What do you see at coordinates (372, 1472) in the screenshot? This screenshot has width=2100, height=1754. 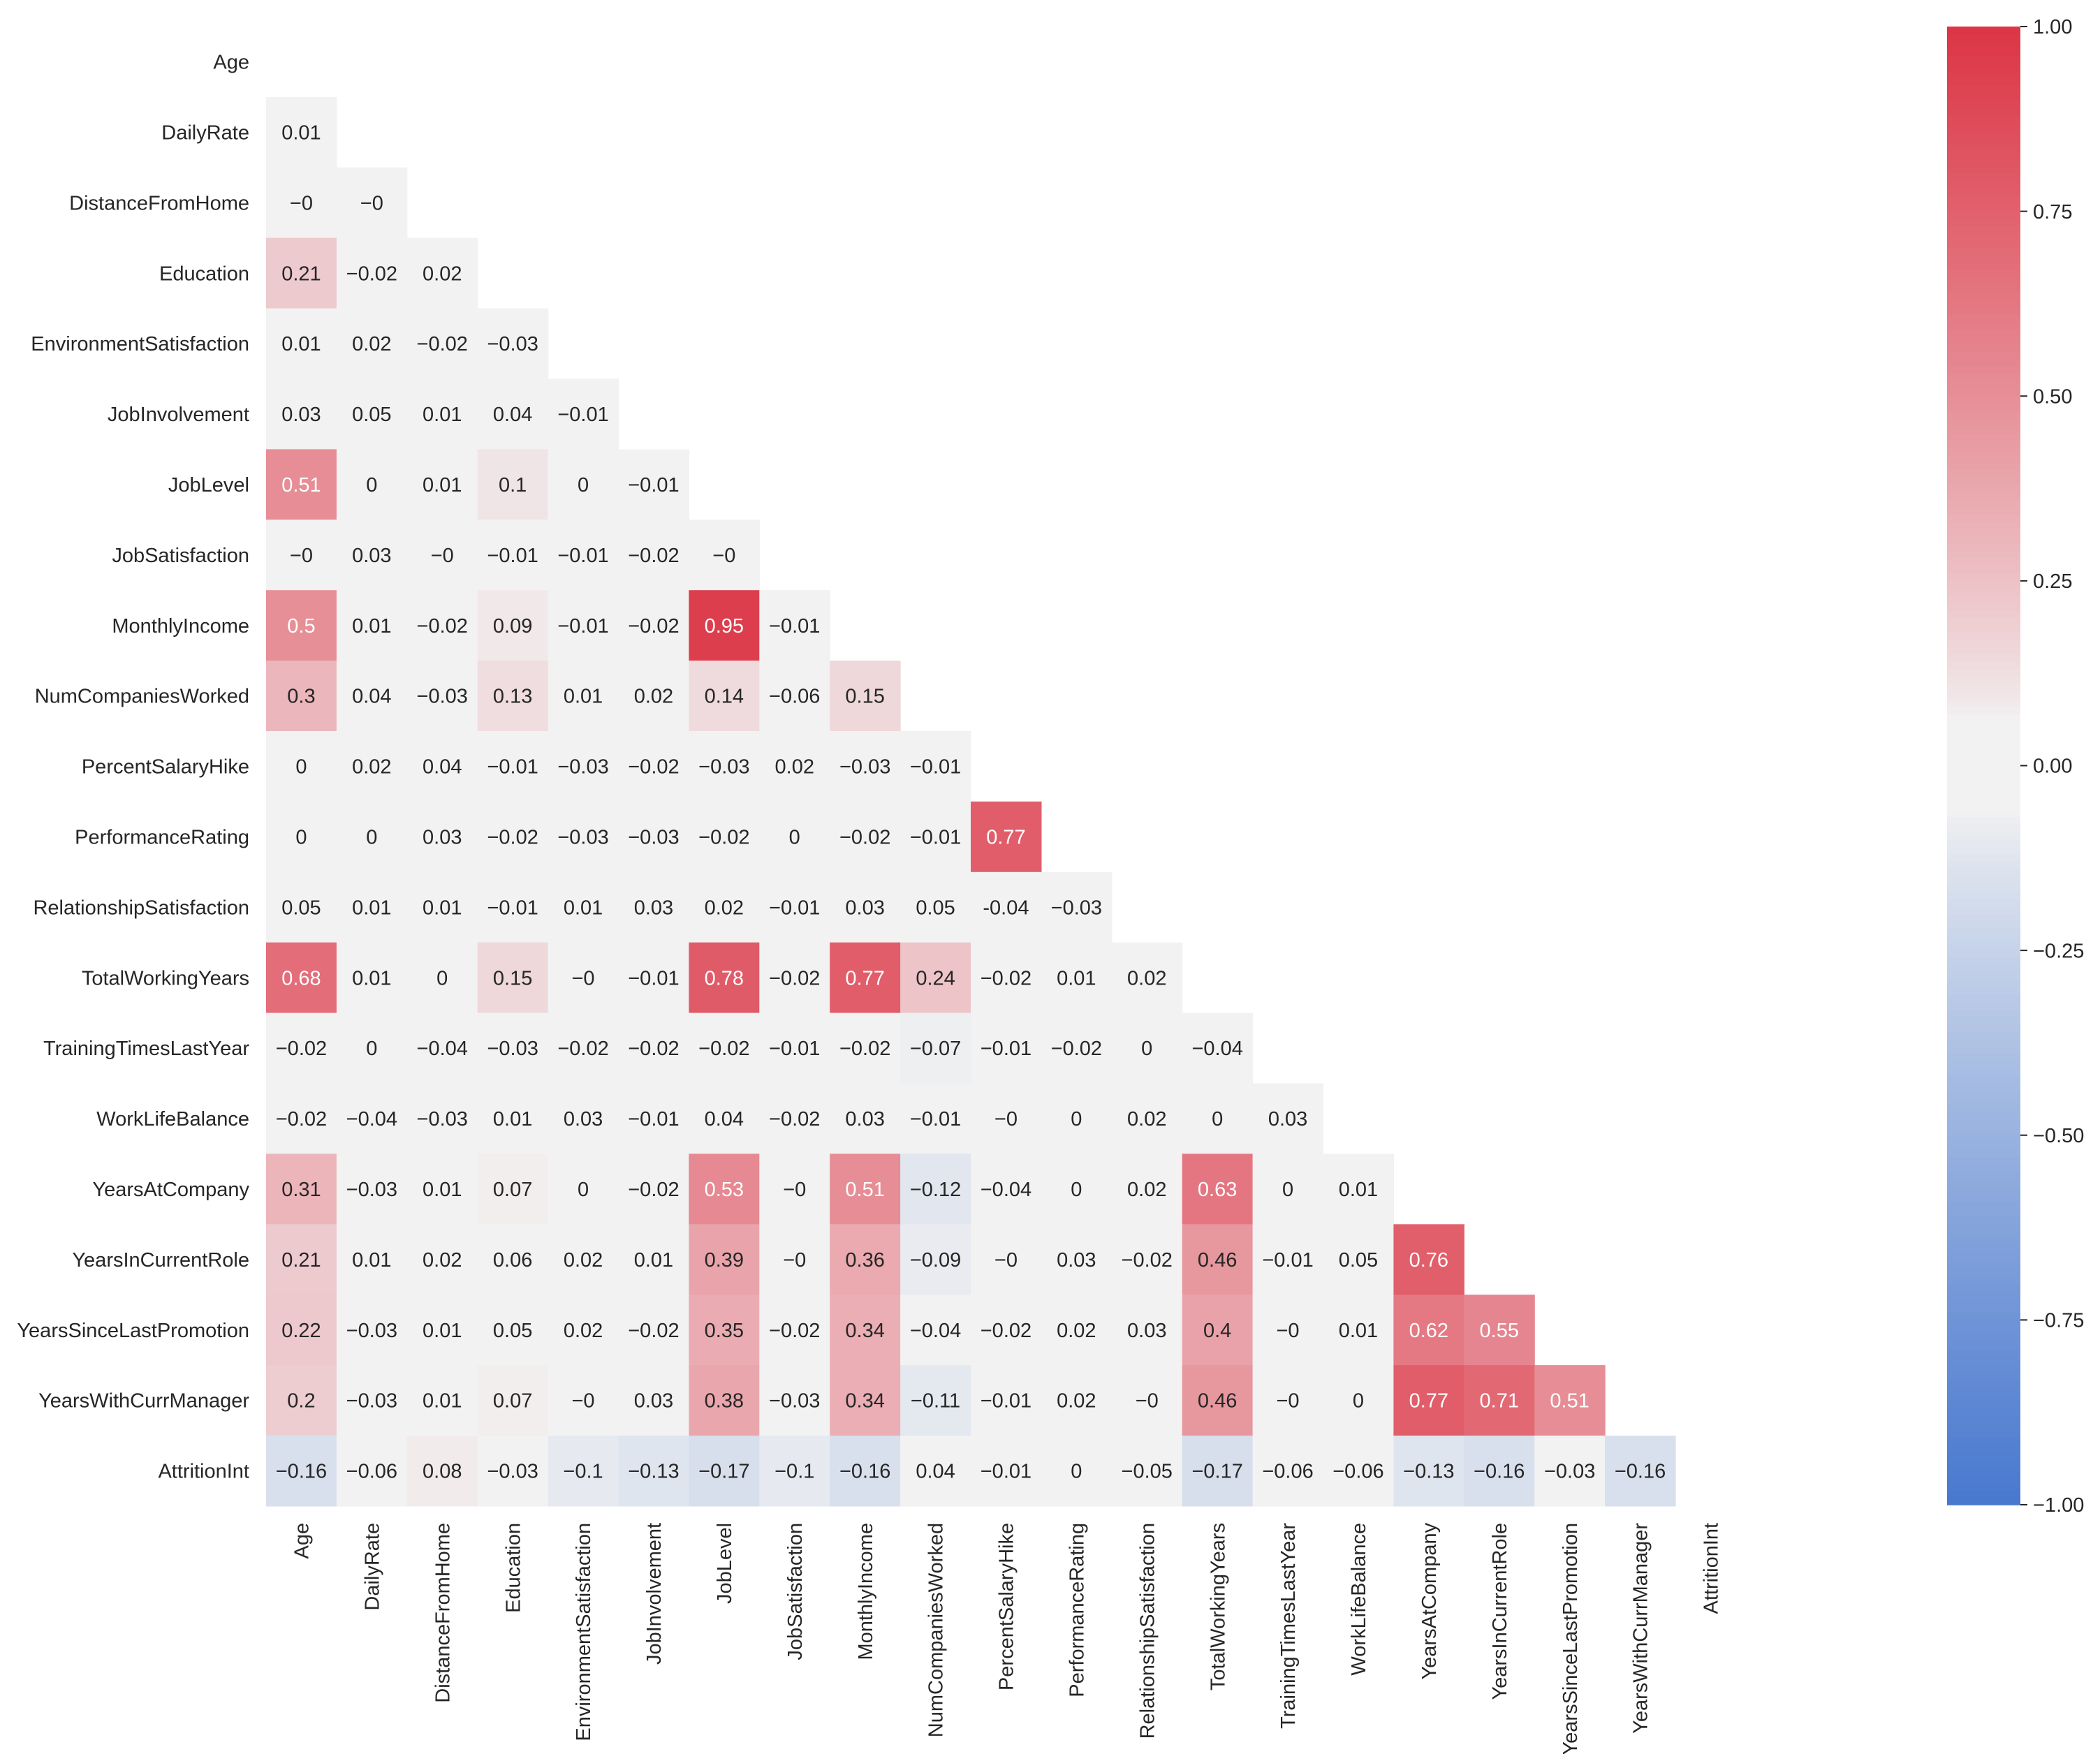 I see `cell-value-label: −0.06` at bounding box center [372, 1472].